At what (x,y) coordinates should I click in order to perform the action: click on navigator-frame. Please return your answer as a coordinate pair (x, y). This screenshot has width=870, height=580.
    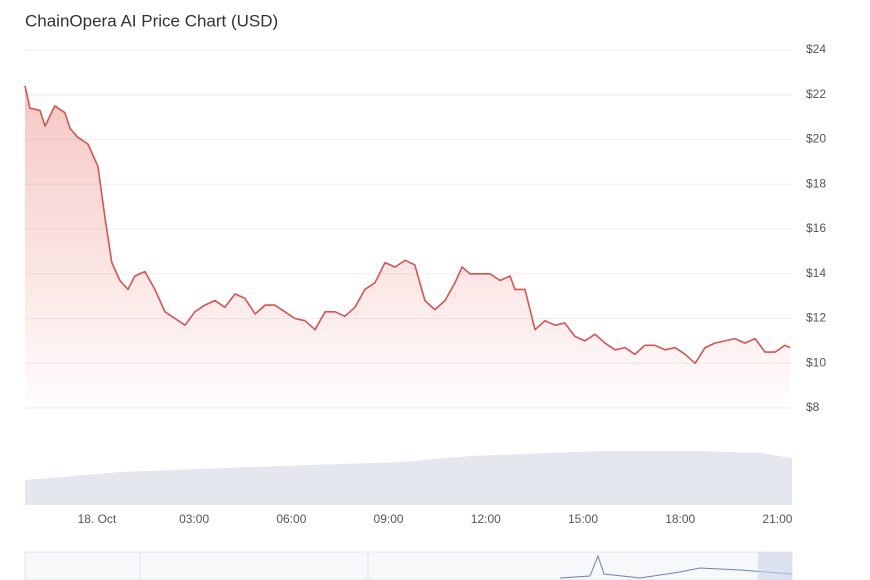
    Looking at the image, I should click on (408, 565).